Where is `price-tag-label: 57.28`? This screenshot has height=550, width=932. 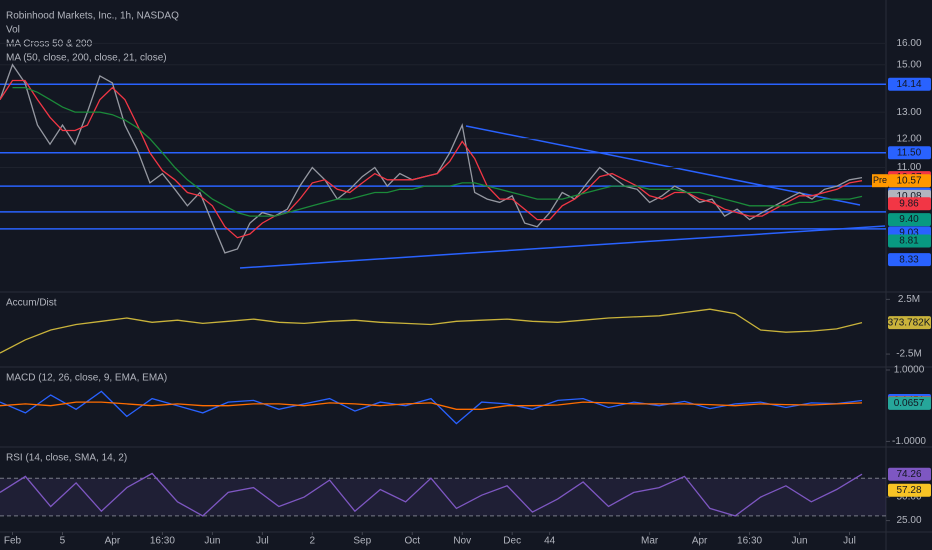 price-tag-label: 57.28 is located at coordinates (908, 490).